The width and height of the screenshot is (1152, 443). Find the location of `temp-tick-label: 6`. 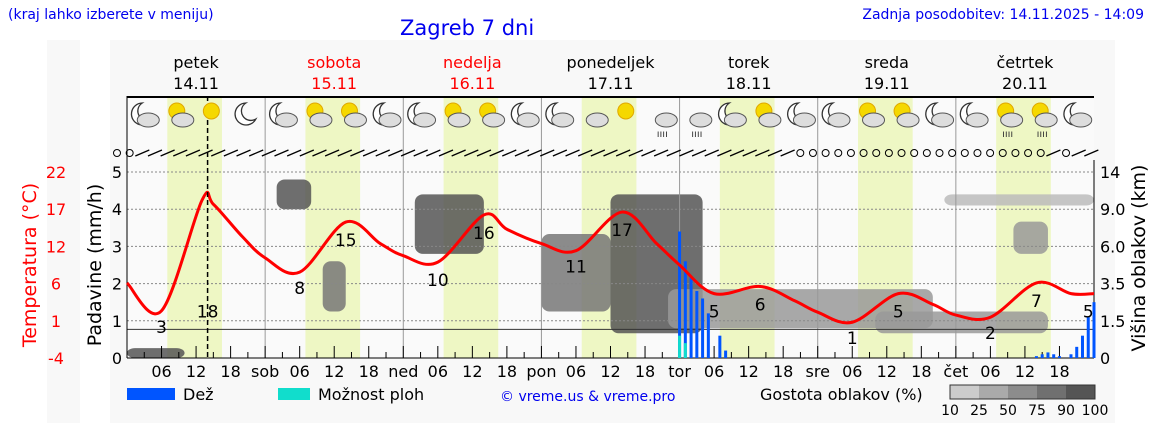

temp-tick-label: 6 is located at coordinates (56, 284).